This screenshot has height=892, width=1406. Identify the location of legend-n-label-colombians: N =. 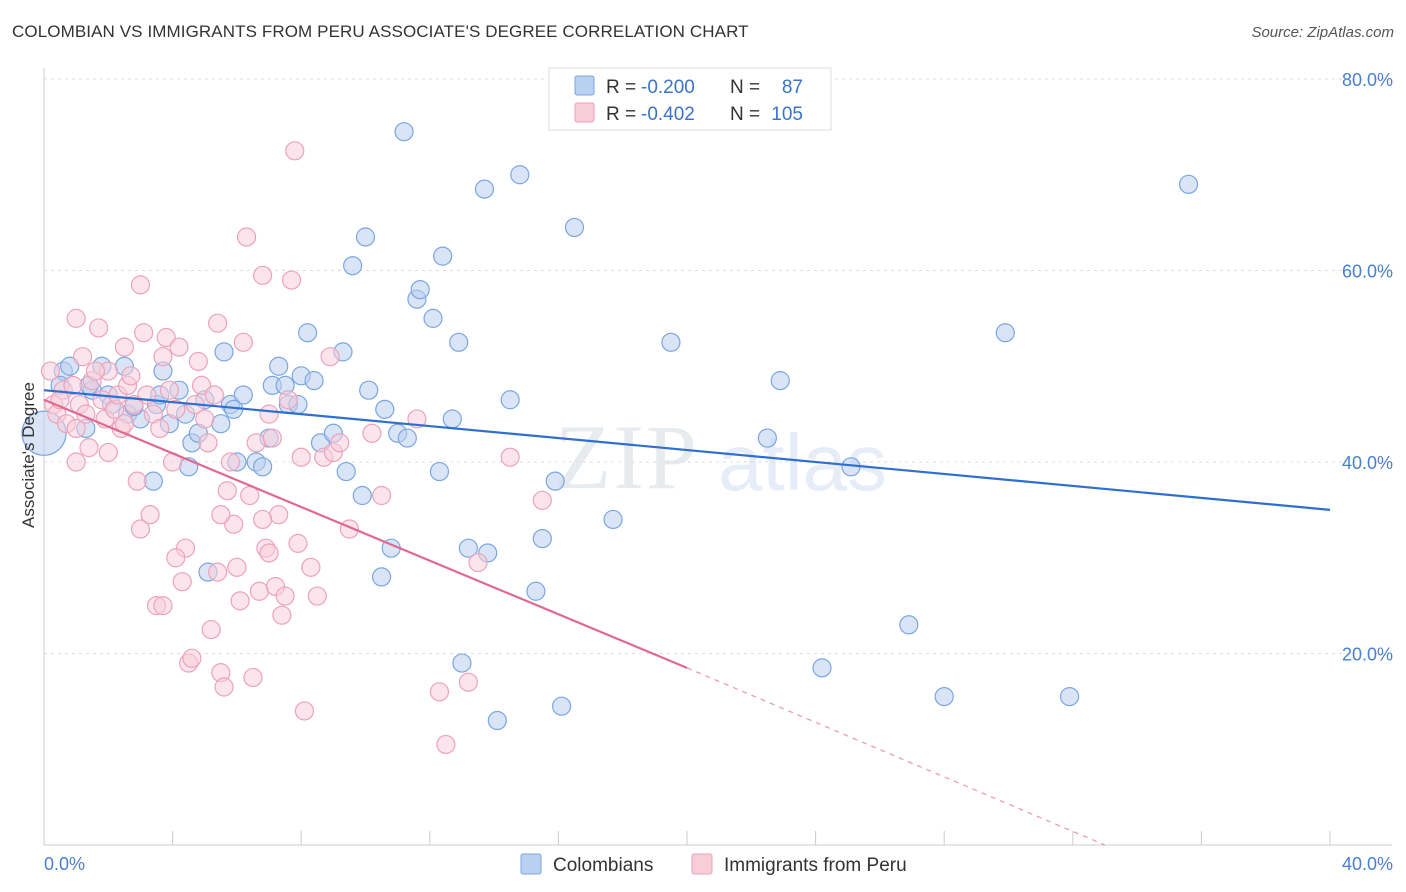
(745, 87).